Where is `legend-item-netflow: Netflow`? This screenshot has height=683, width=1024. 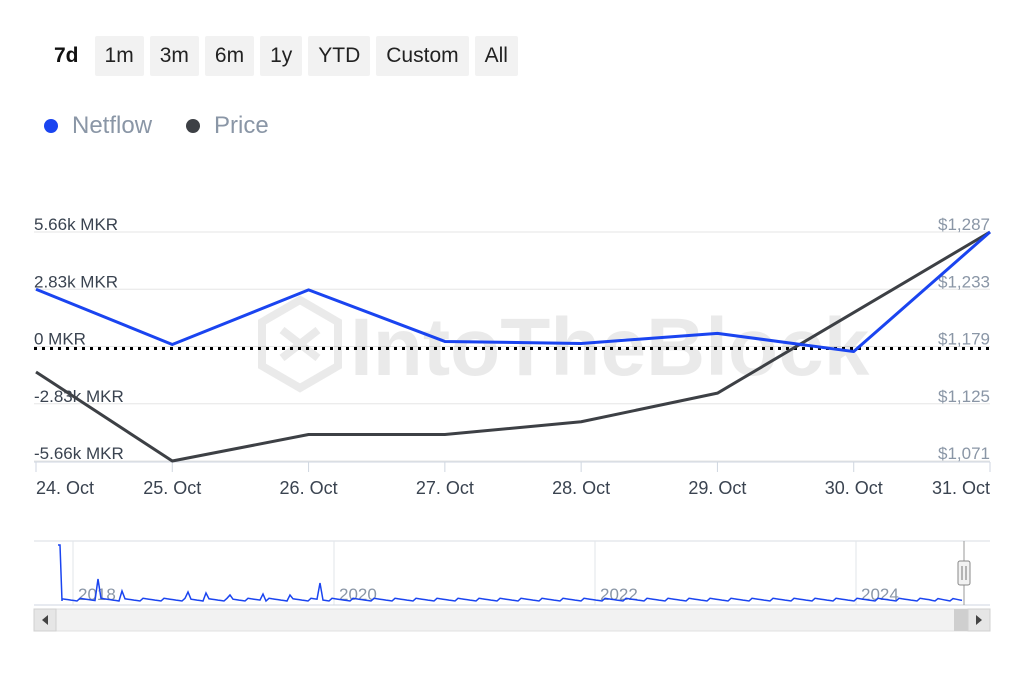 legend-item-netflow: Netflow is located at coordinates (98, 126).